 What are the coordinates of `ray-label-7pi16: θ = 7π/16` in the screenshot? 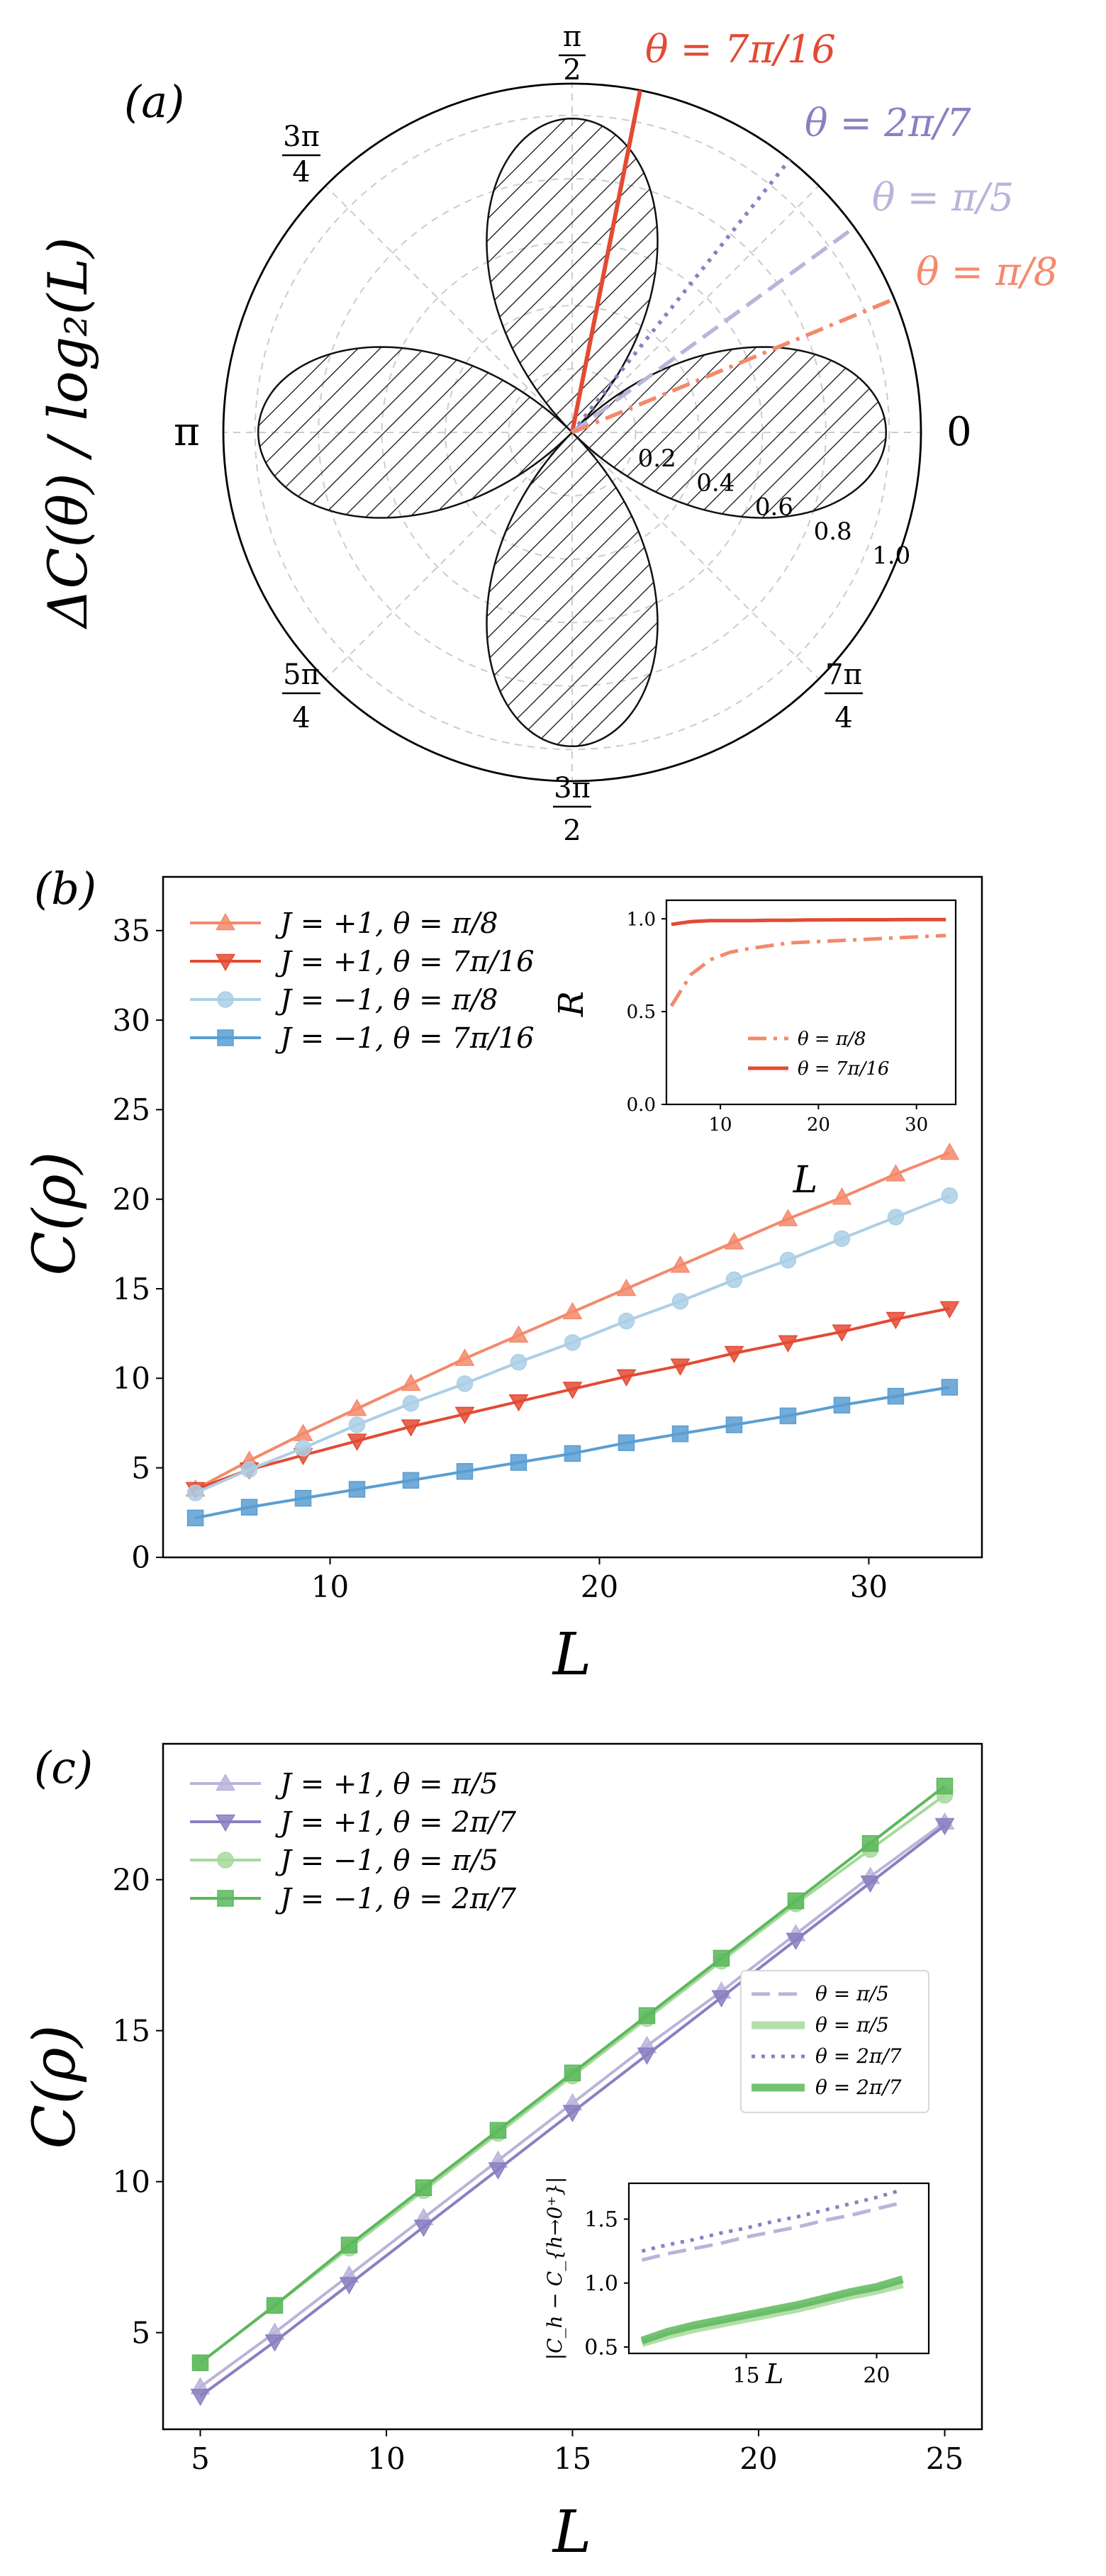 It's located at (741, 50).